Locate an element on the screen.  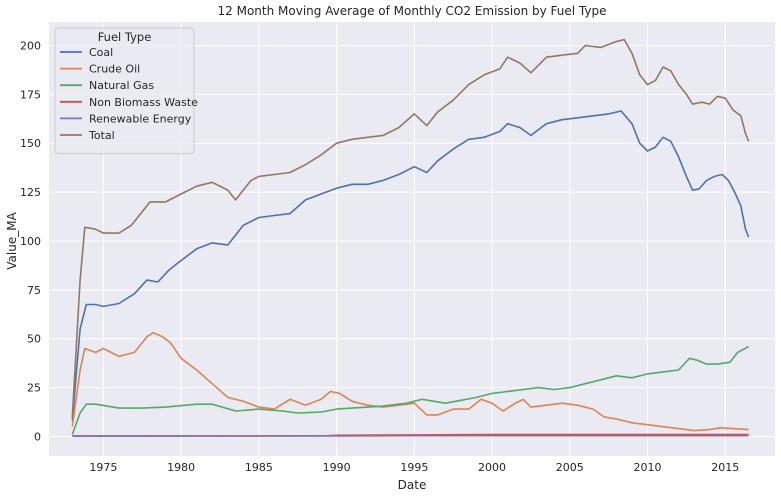
y-axis-title: Value_MA is located at coordinates (12, 240).